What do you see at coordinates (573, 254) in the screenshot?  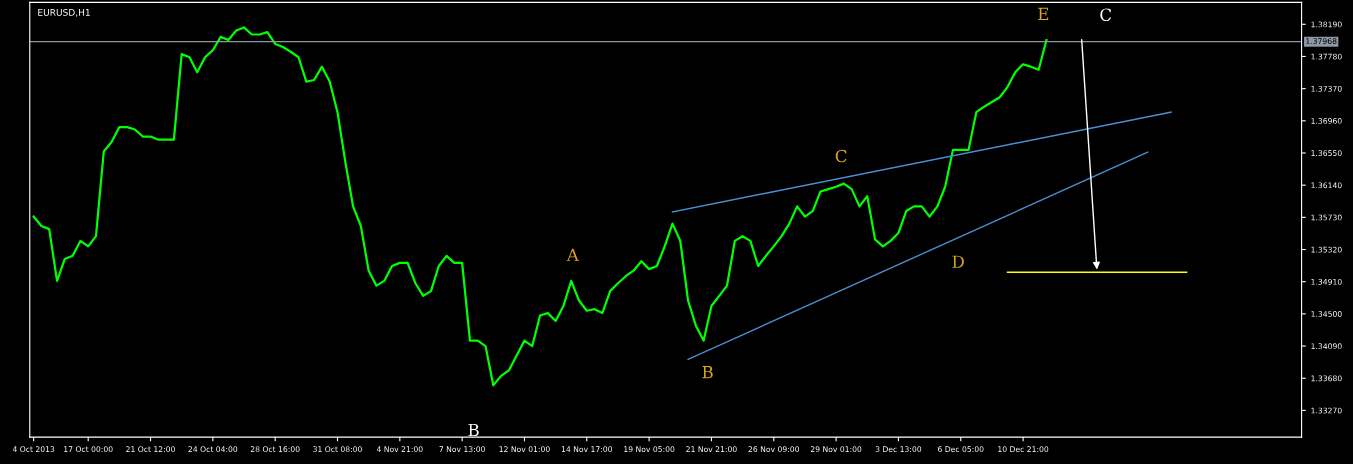 I see `annotation: A` at bounding box center [573, 254].